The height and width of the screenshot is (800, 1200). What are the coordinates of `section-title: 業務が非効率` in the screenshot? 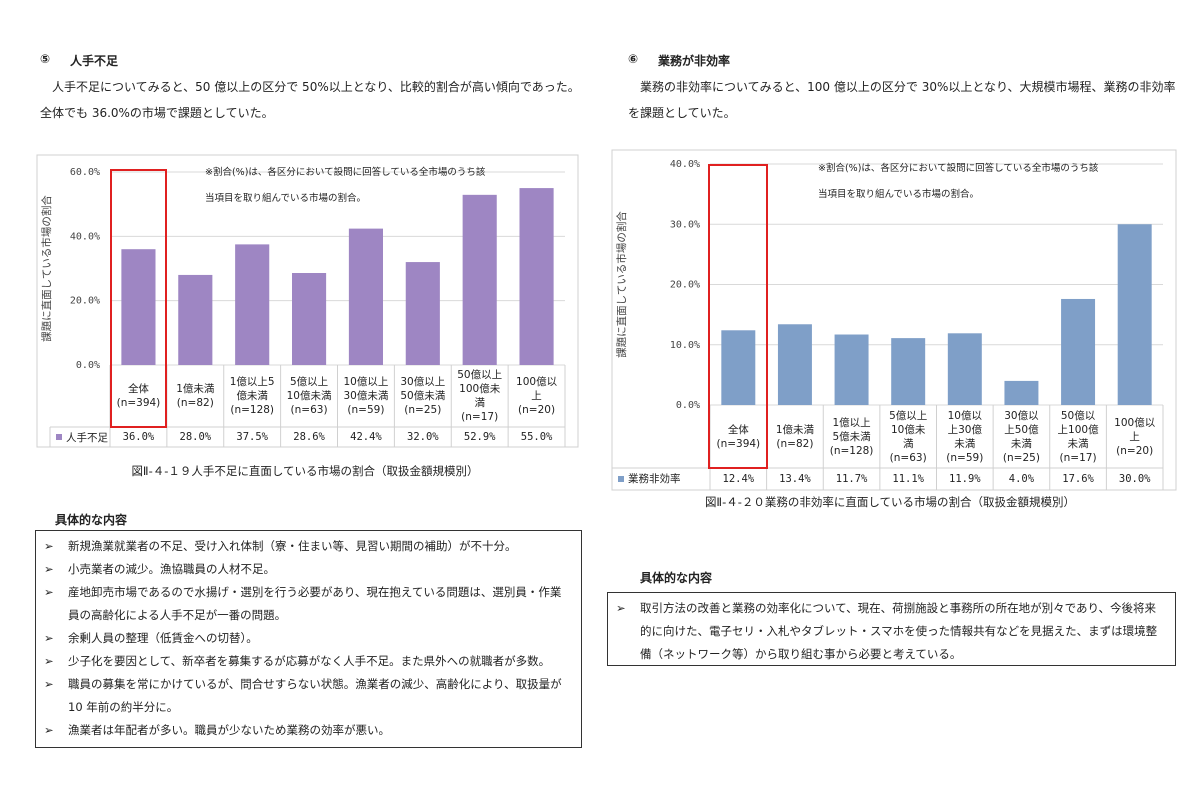 It's located at (694, 61).